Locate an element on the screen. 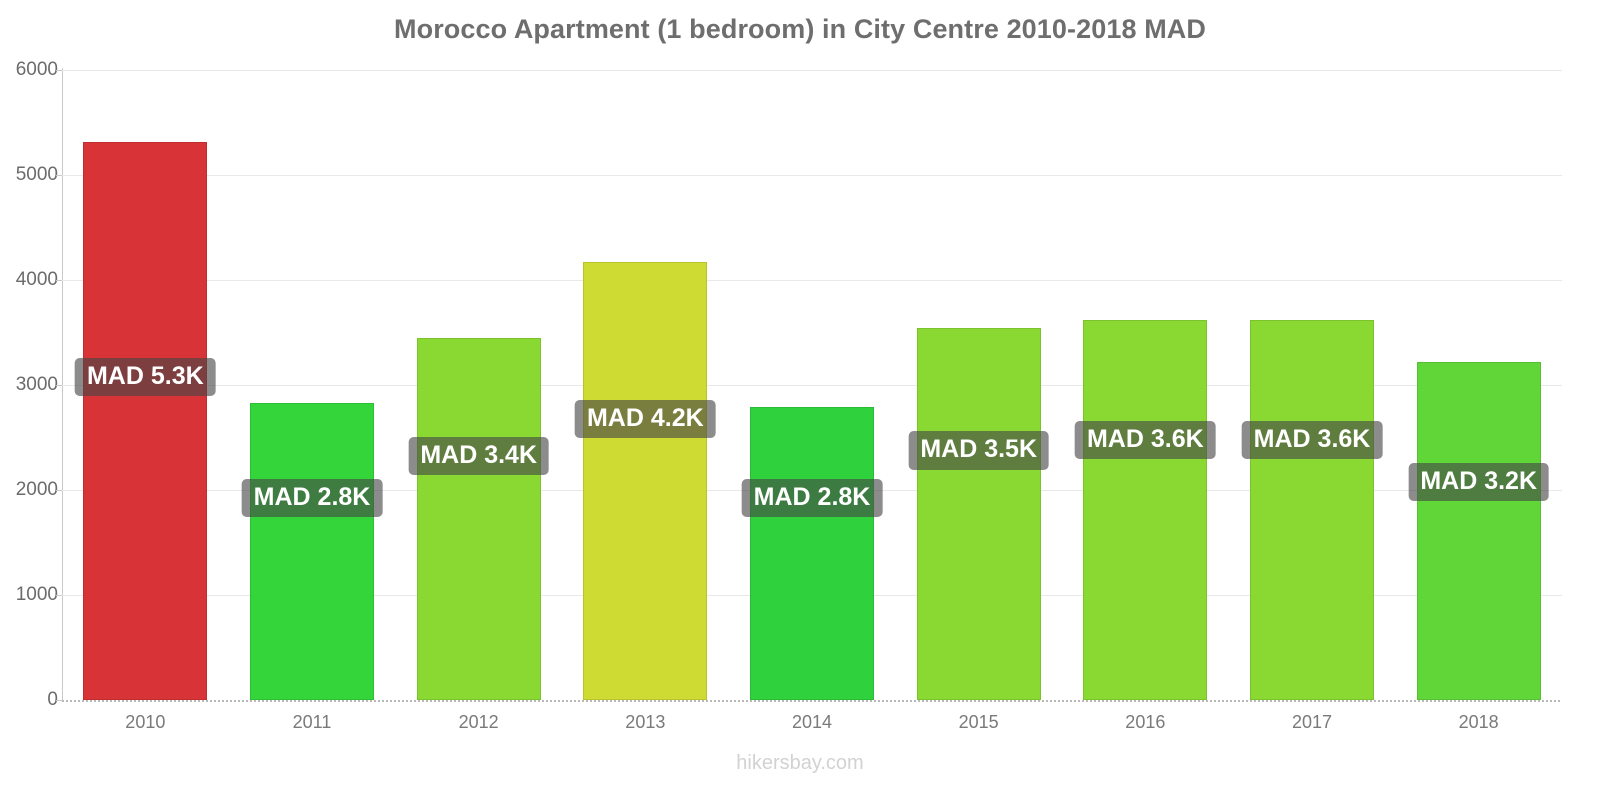 This screenshot has width=1600, height=800. x-axis-line is located at coordinates (812, 701).